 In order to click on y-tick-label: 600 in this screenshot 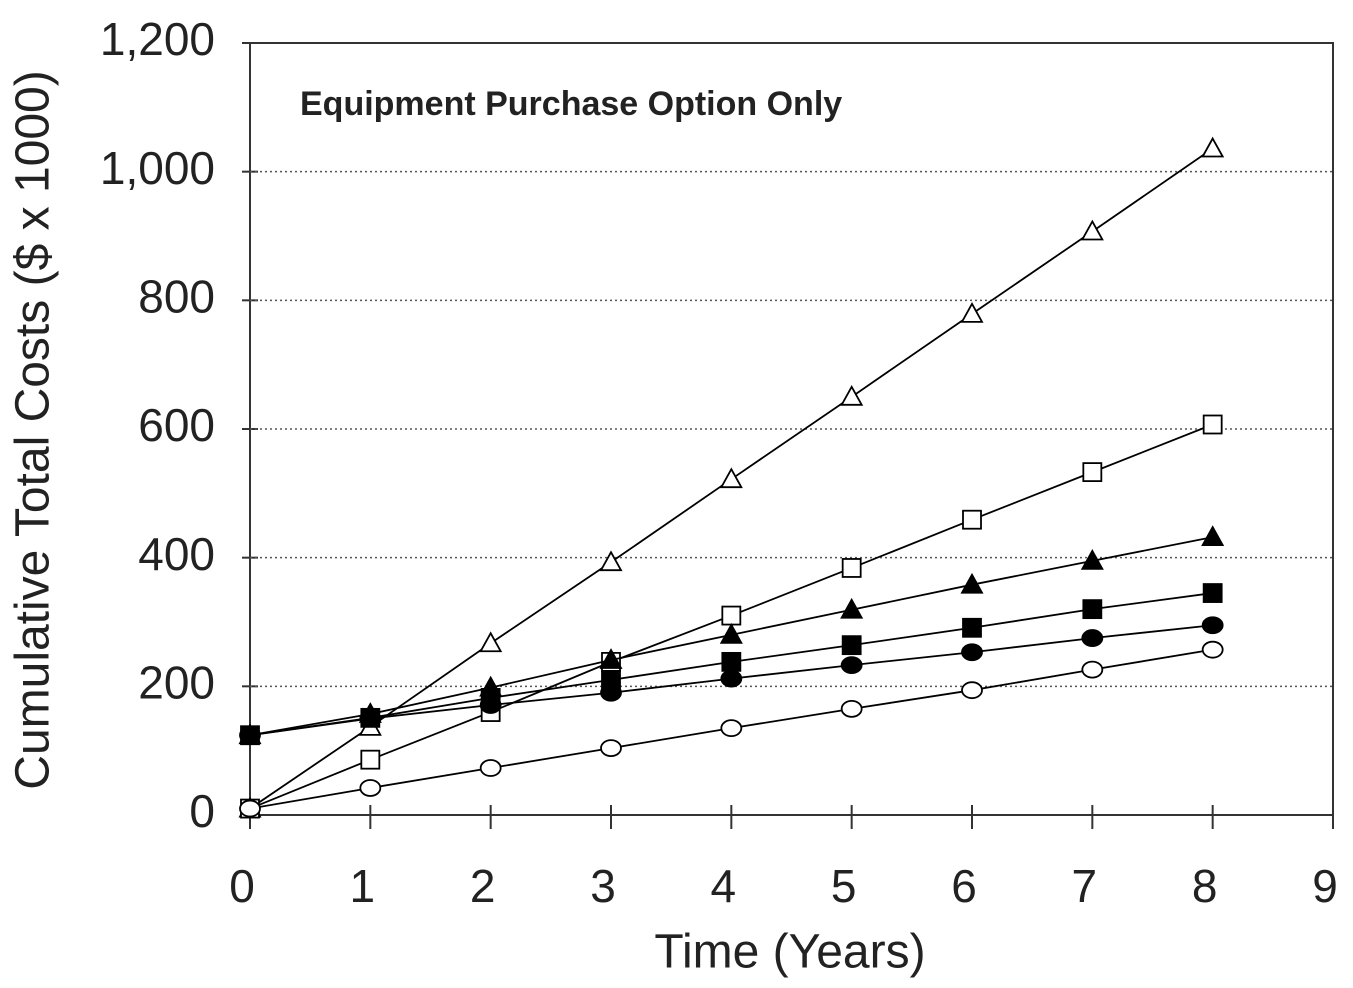, I will do `click(176, 425)`.